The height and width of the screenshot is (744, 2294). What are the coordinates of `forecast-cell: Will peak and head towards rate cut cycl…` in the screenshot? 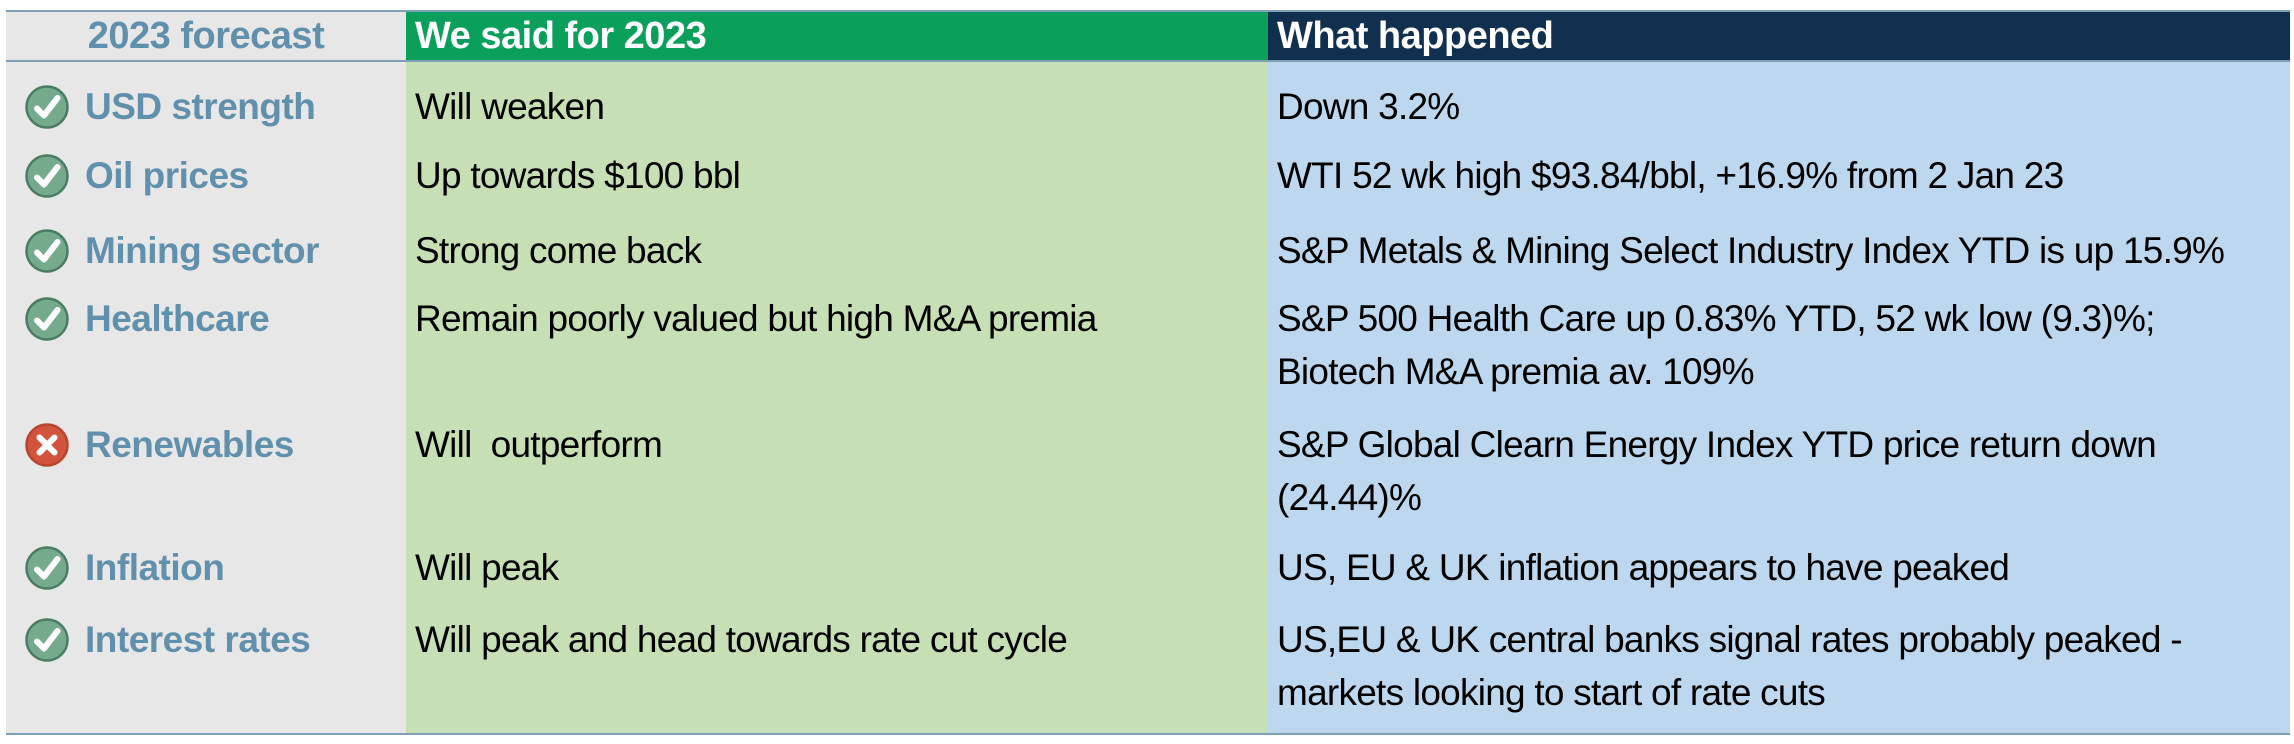 It's located at (837, 668).